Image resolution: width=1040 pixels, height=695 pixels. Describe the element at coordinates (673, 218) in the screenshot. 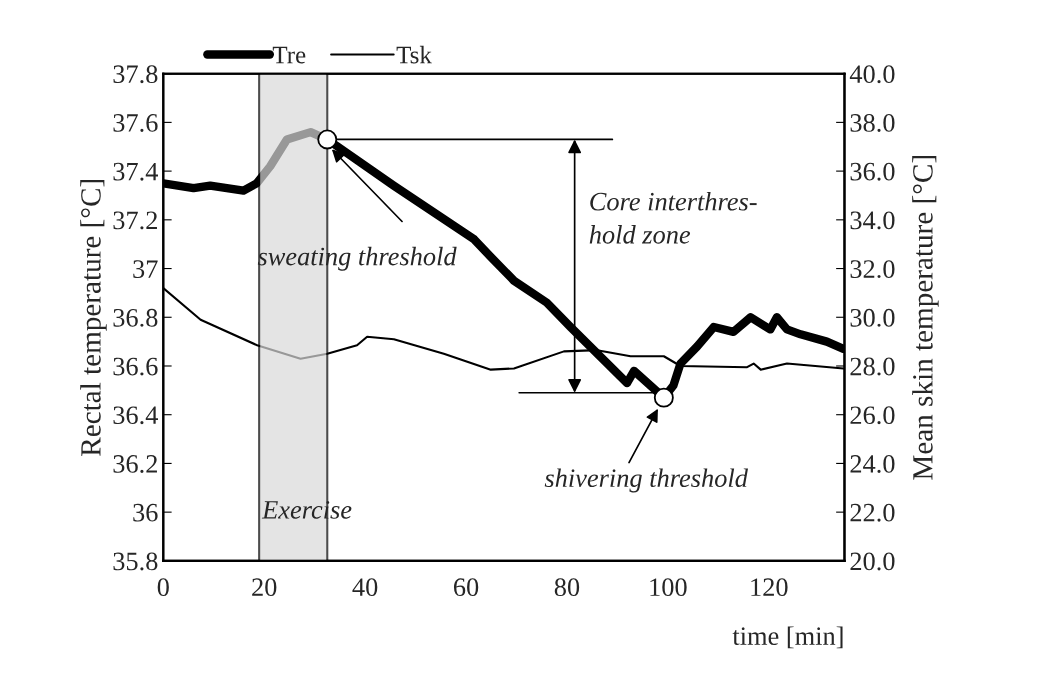

I see `annotation: Core interthres- hold zone` at that location.